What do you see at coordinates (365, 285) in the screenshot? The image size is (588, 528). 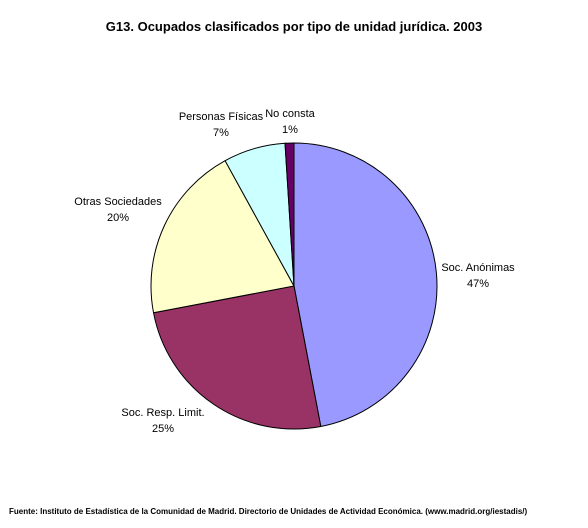 I see `pie-slice-soc-anonimas` at bounding box center [365, 285].